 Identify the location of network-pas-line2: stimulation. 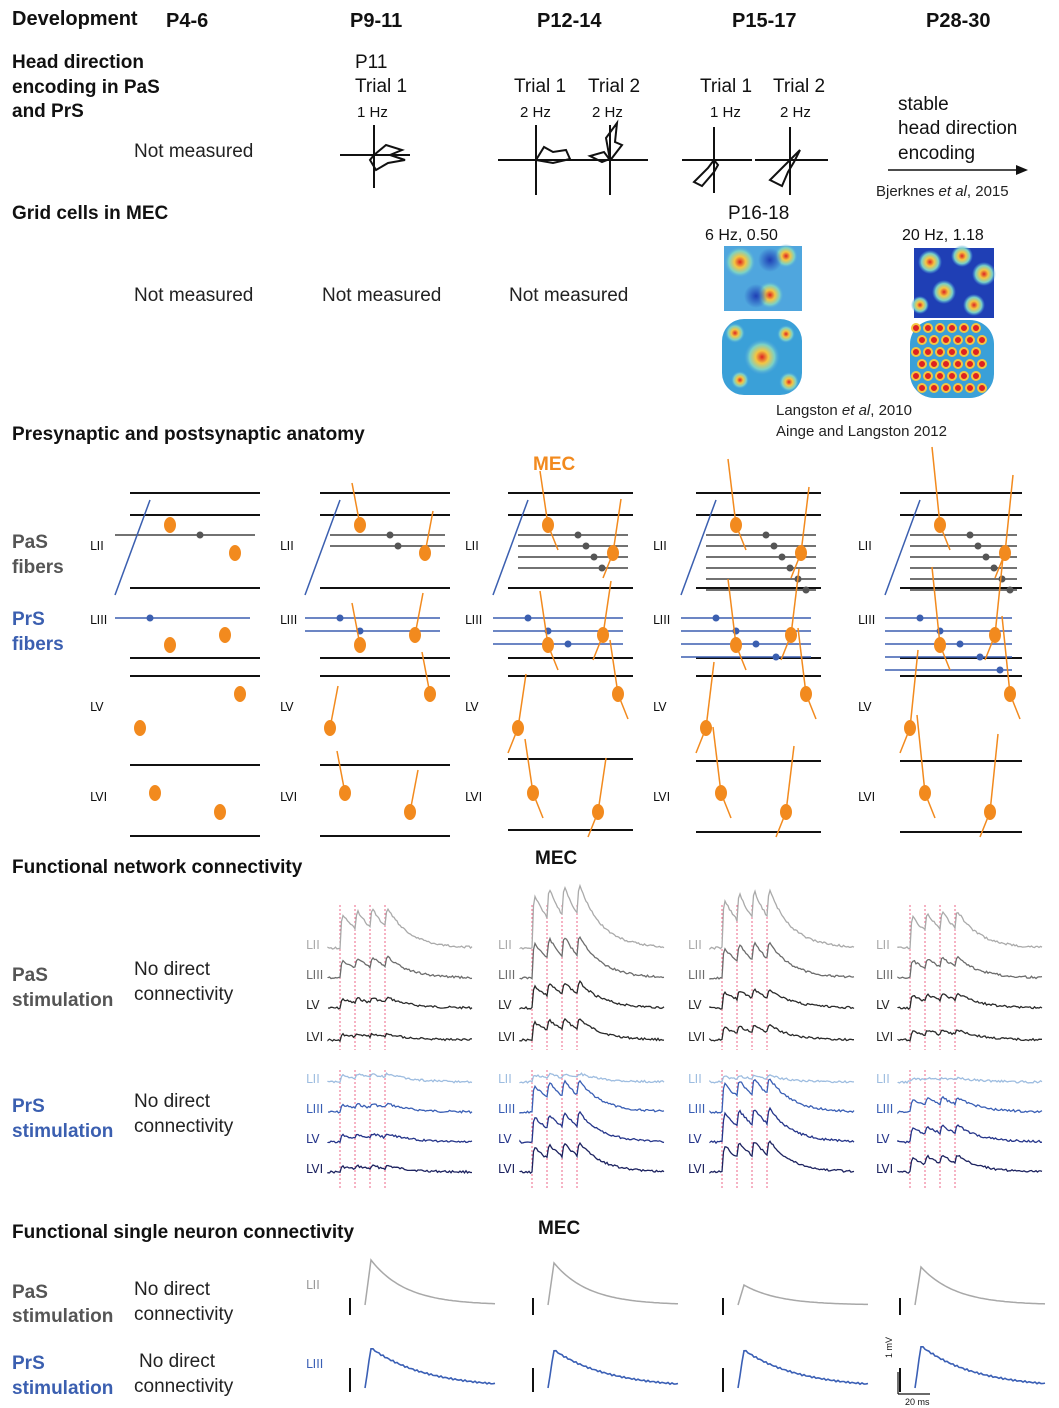
(63, 1000).